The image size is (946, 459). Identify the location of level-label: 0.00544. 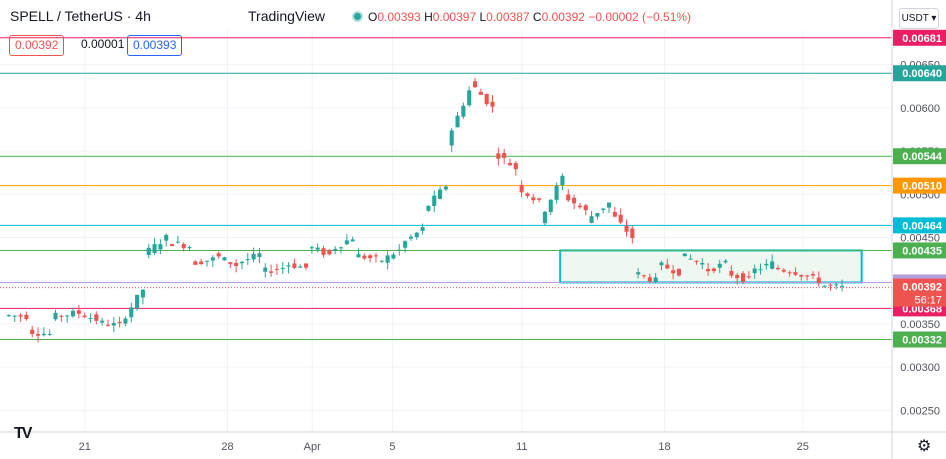
(922, 157).